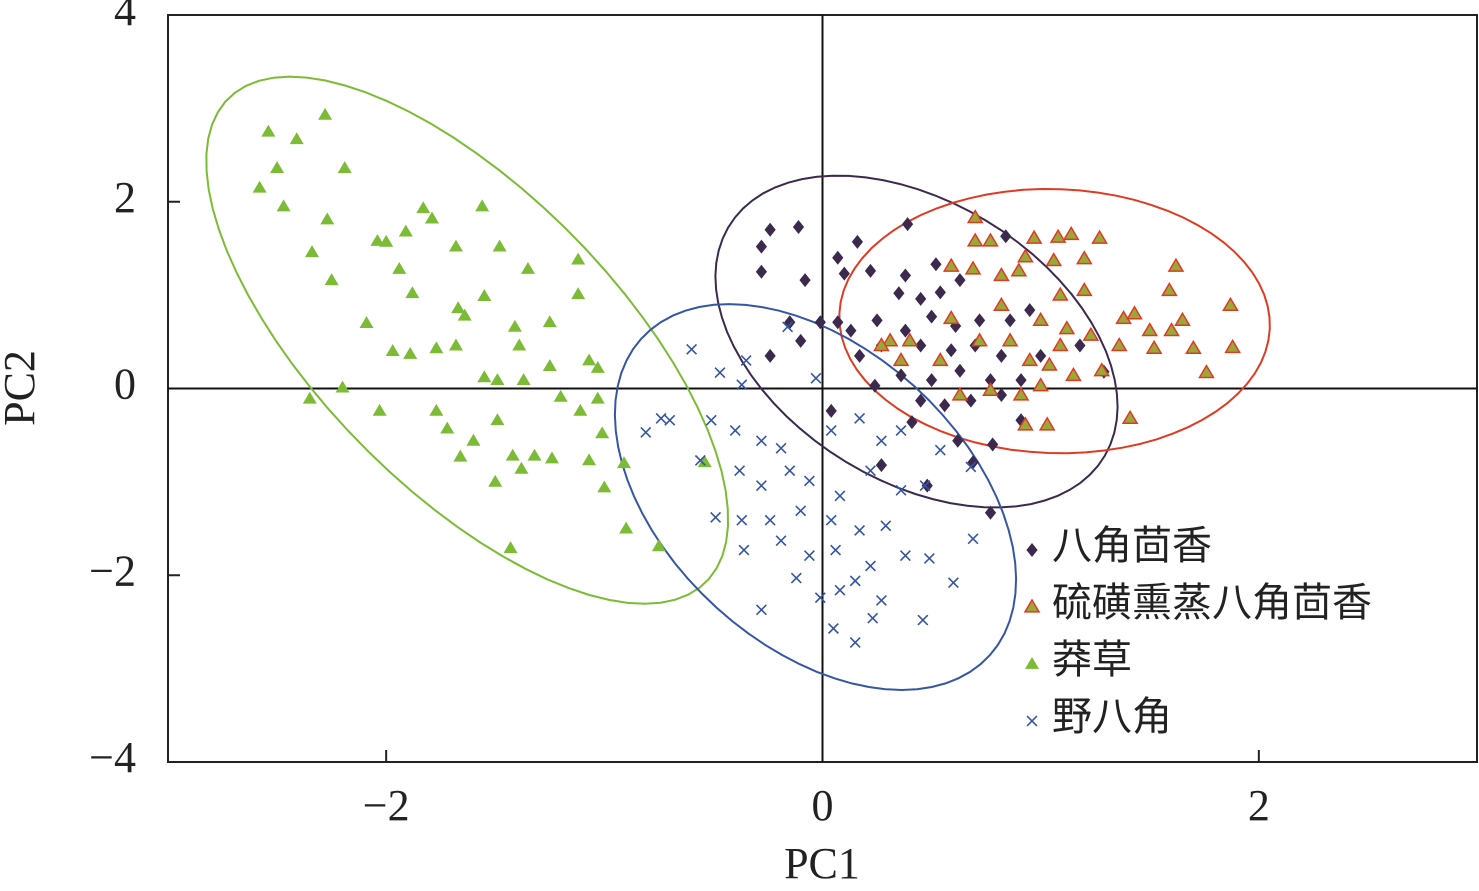  What do you see at coordinates (386, 805) in the screenshot?
I see `x-tick-label: −2` at bounding box center [386, 805].